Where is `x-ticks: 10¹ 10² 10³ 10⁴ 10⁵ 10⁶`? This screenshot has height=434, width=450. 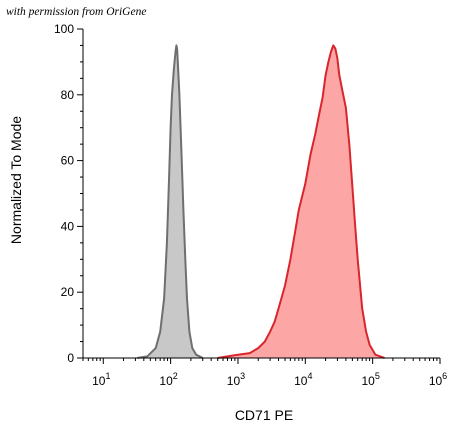
x-ticks: 10¹ 10² 10³ 10⁴ 10⁵ 10⁶ is located at coordinates (264, 373).